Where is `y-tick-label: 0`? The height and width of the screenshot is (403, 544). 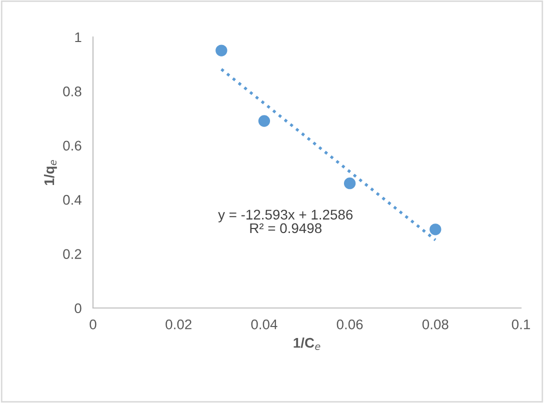
y-tick-label: 0 is located at coordinates (78, 308).